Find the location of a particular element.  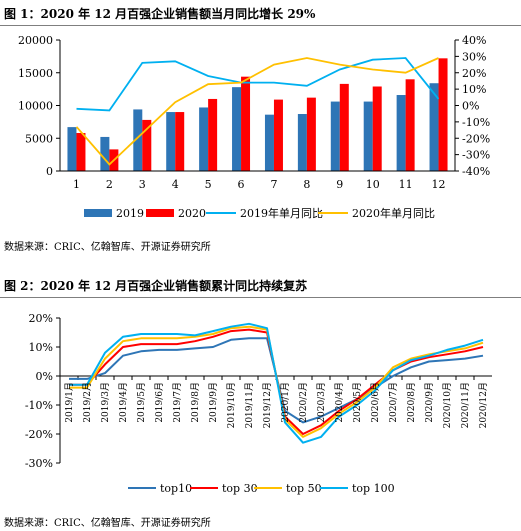

figure2-title: 图 2：2020 年 12 月百强企业销售额累计同比持续复苏 is located at coordinates (156, 286).